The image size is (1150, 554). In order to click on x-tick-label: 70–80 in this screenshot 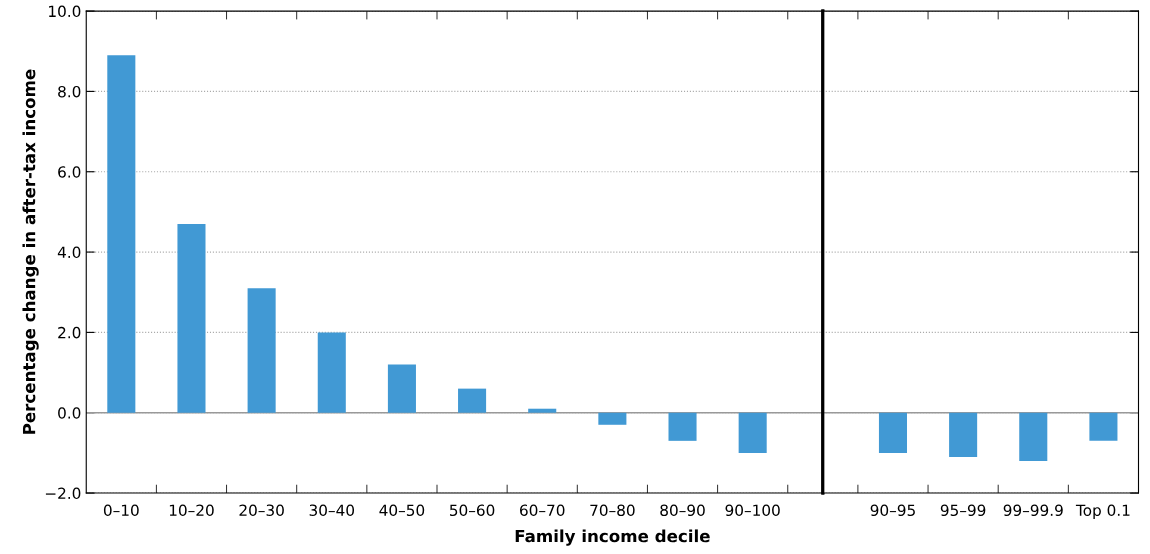, I will do `click(612, 510)`.